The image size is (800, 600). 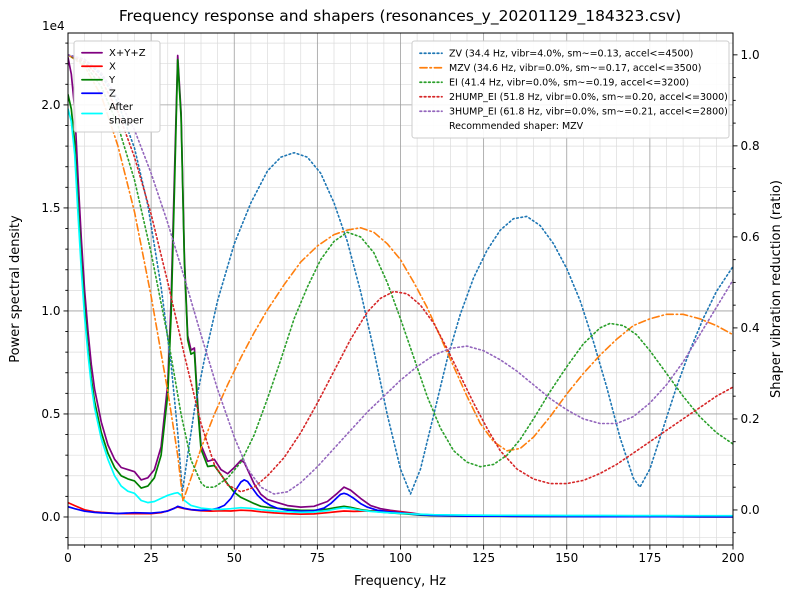 What do you see at coordinates (150, 558) in the screenshot?
I see `x-tick-label: 25` at bounding box center [150, 558].